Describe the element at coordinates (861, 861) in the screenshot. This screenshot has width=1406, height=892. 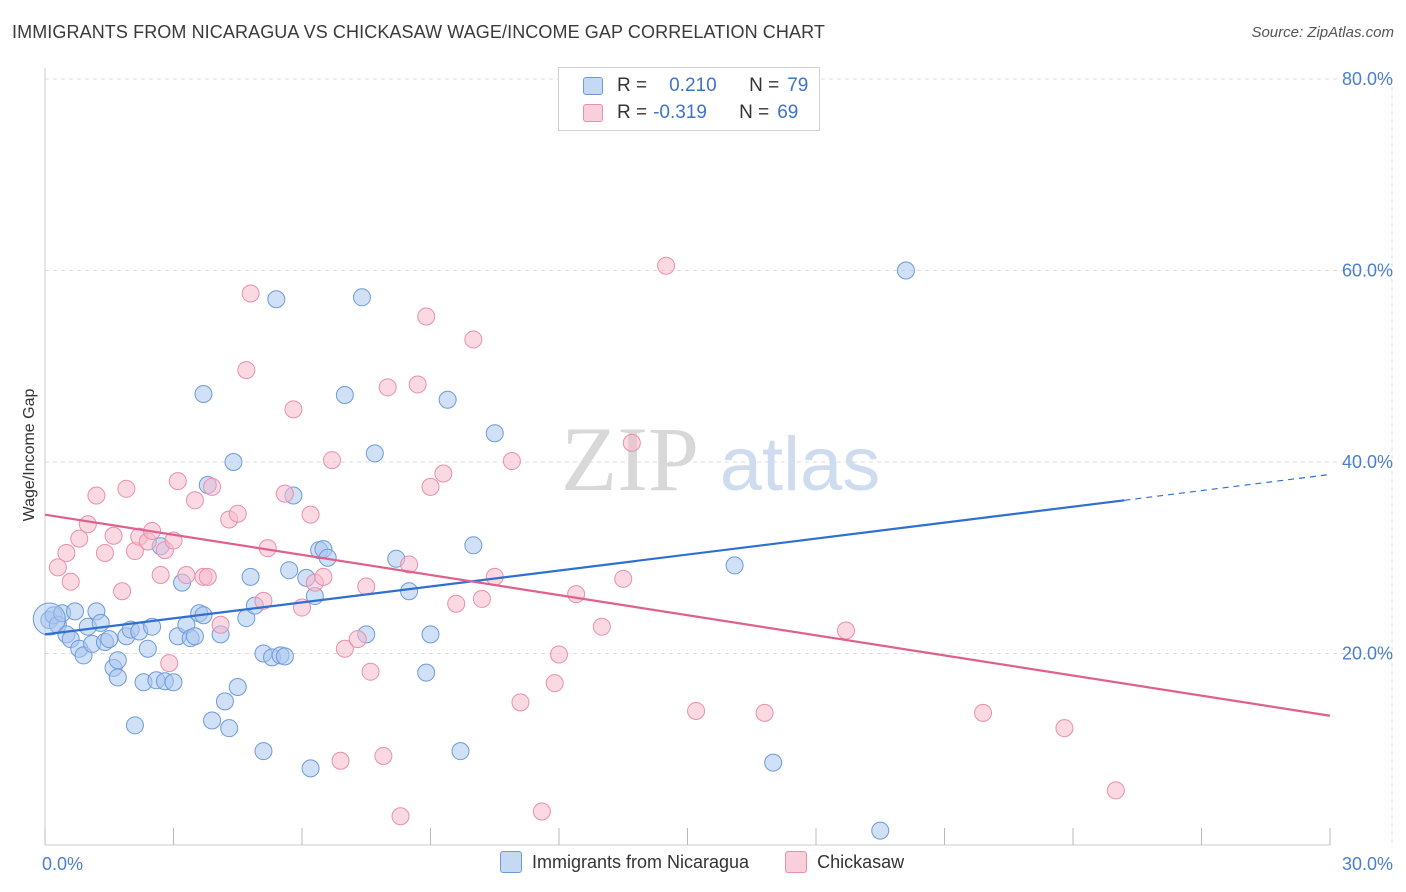
I see `legend-label-chickasaw: Chickasaw` at that location.